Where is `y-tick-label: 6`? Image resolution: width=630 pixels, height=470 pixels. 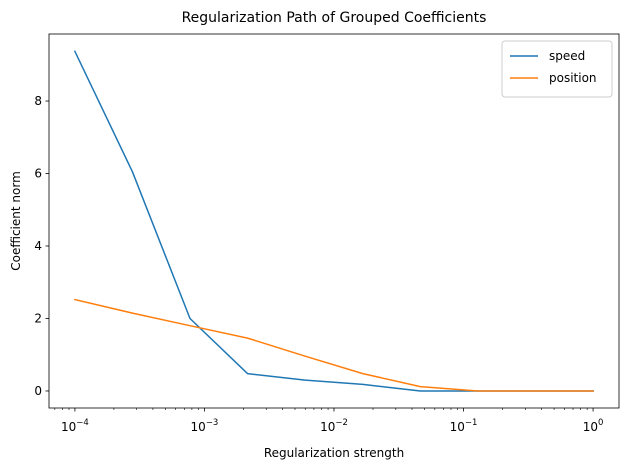 y-tick-label: 6 is located at coordinates (38, 174).